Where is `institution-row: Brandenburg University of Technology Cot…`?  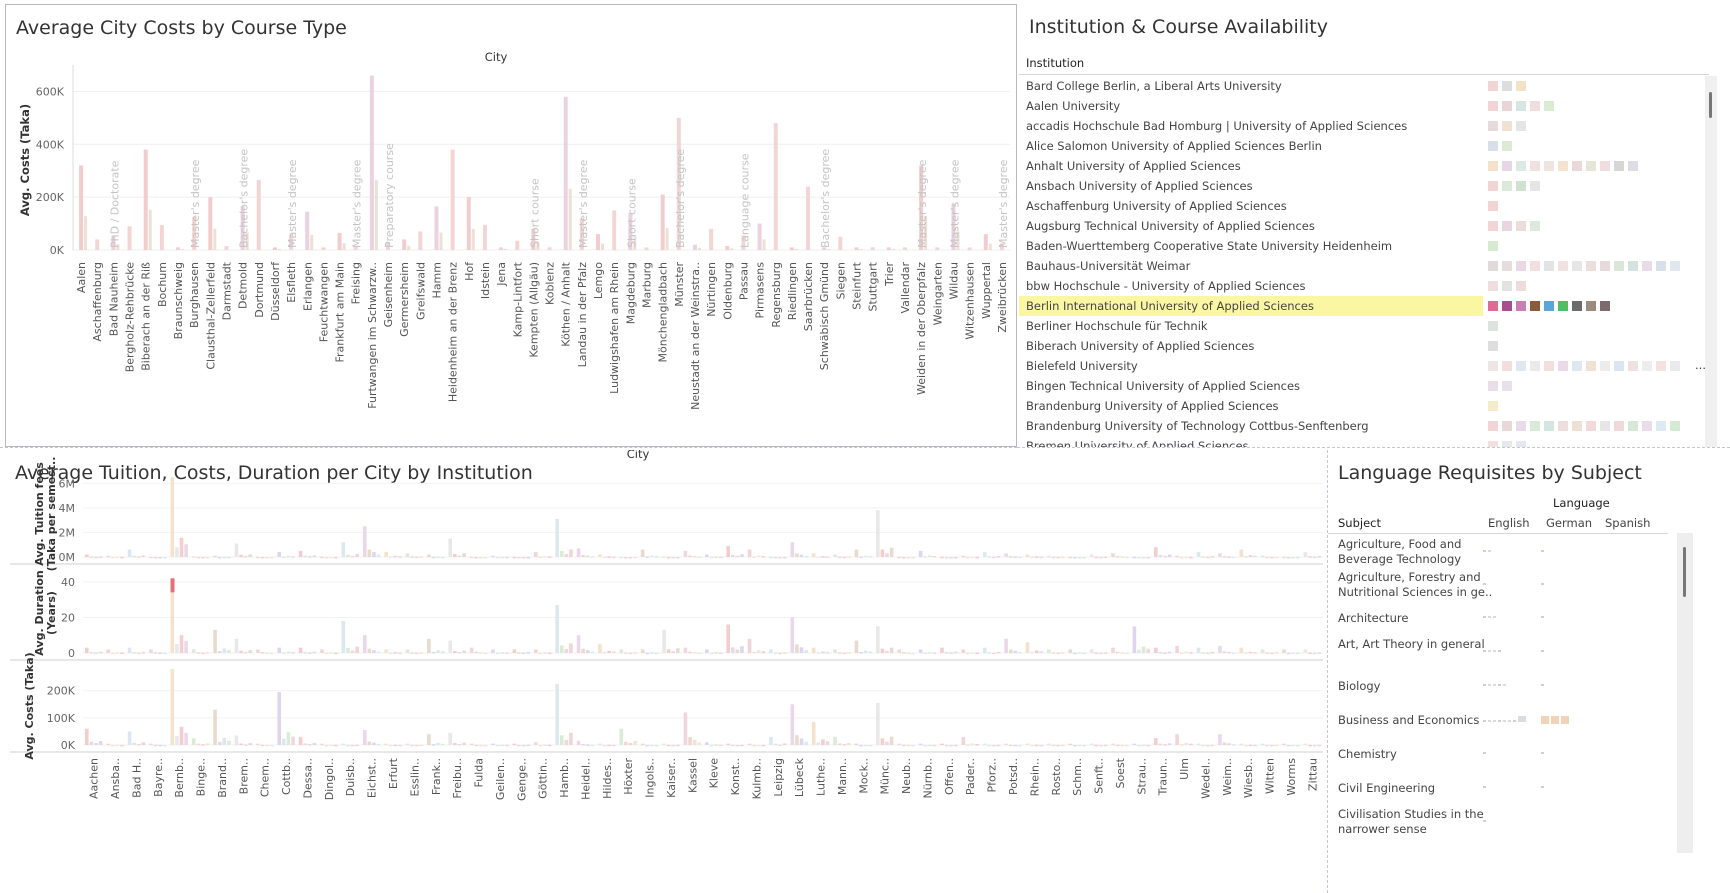 institution-row: Brandenburg University of Technology Cot… is located at coordinates (1362, 426).